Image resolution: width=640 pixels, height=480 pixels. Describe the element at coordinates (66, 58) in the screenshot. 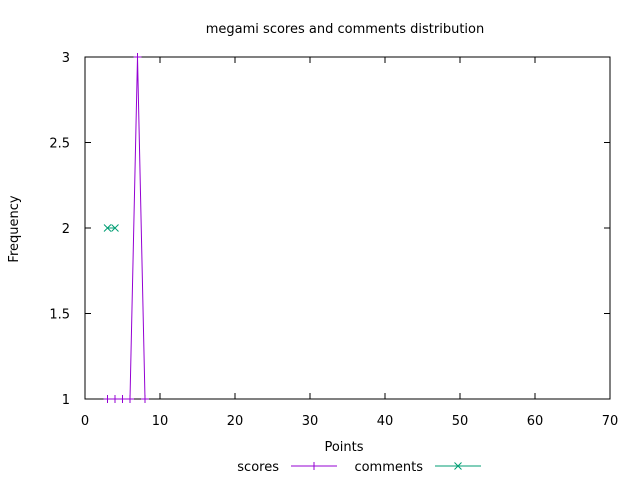

I see `y-tick-label: 3` at that location.